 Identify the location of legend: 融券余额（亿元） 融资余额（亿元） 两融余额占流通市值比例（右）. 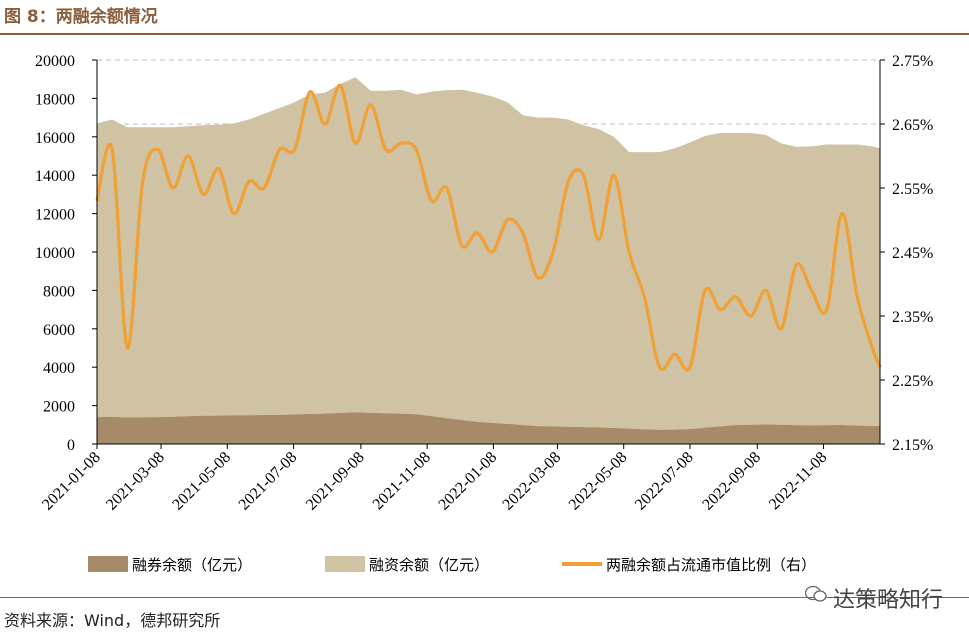
(452, 565).